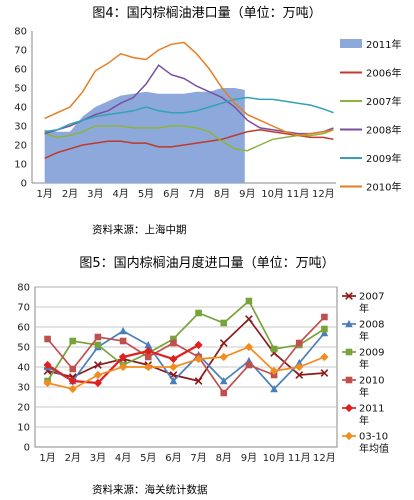 Image resolution: width=414 pixels, height=500 pixels. I want to click on legend-label: 03-10, so click(373, 437).